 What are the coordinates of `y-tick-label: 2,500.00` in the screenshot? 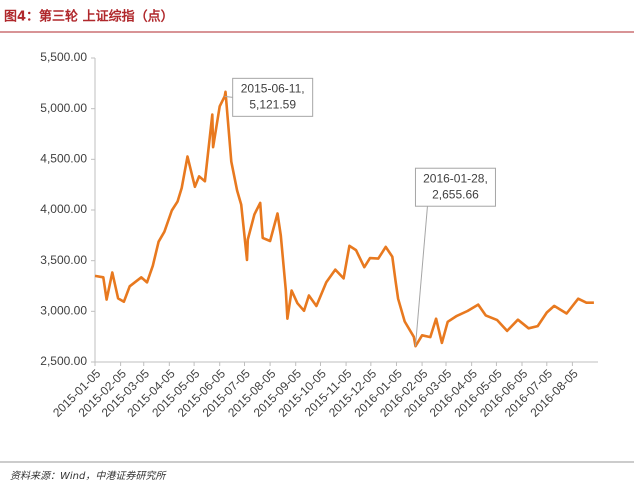 It's located at (63, 361).